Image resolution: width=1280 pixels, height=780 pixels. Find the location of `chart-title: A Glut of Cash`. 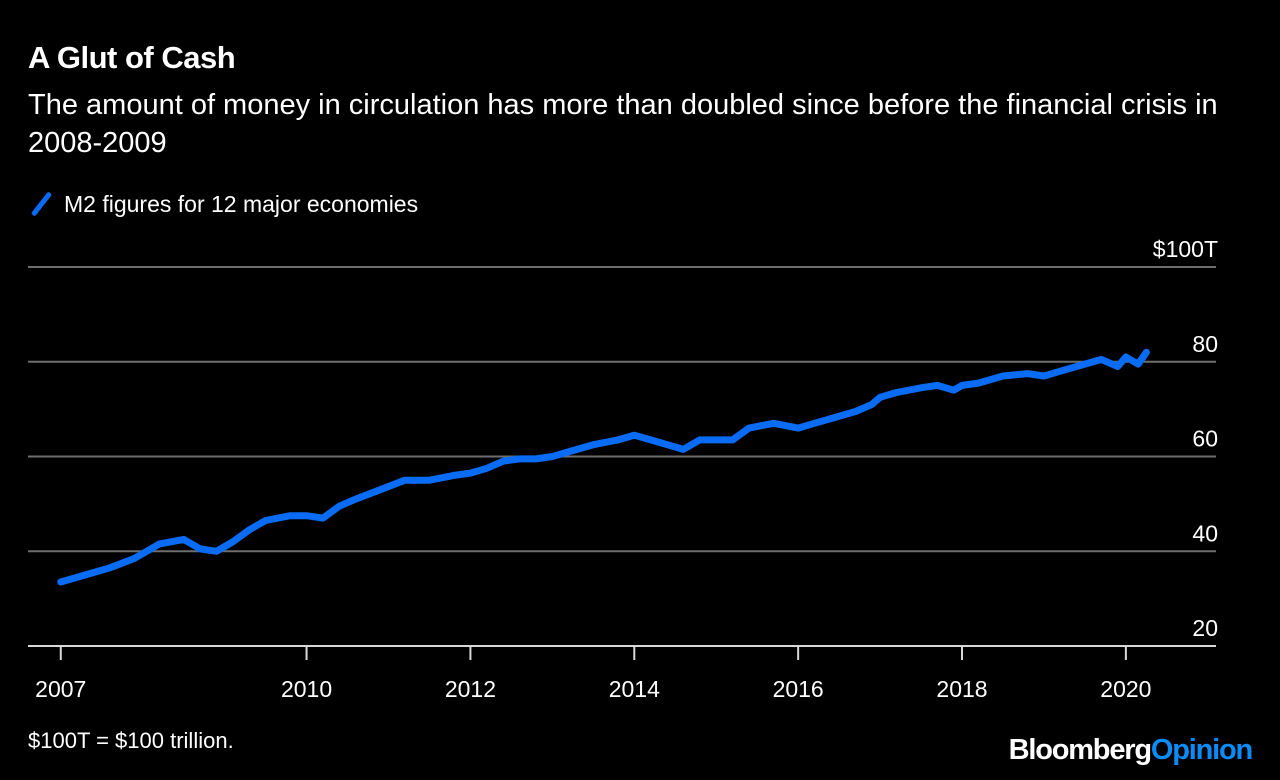

chart-title: A Glut of Cash is located at coordinates (132, 57).